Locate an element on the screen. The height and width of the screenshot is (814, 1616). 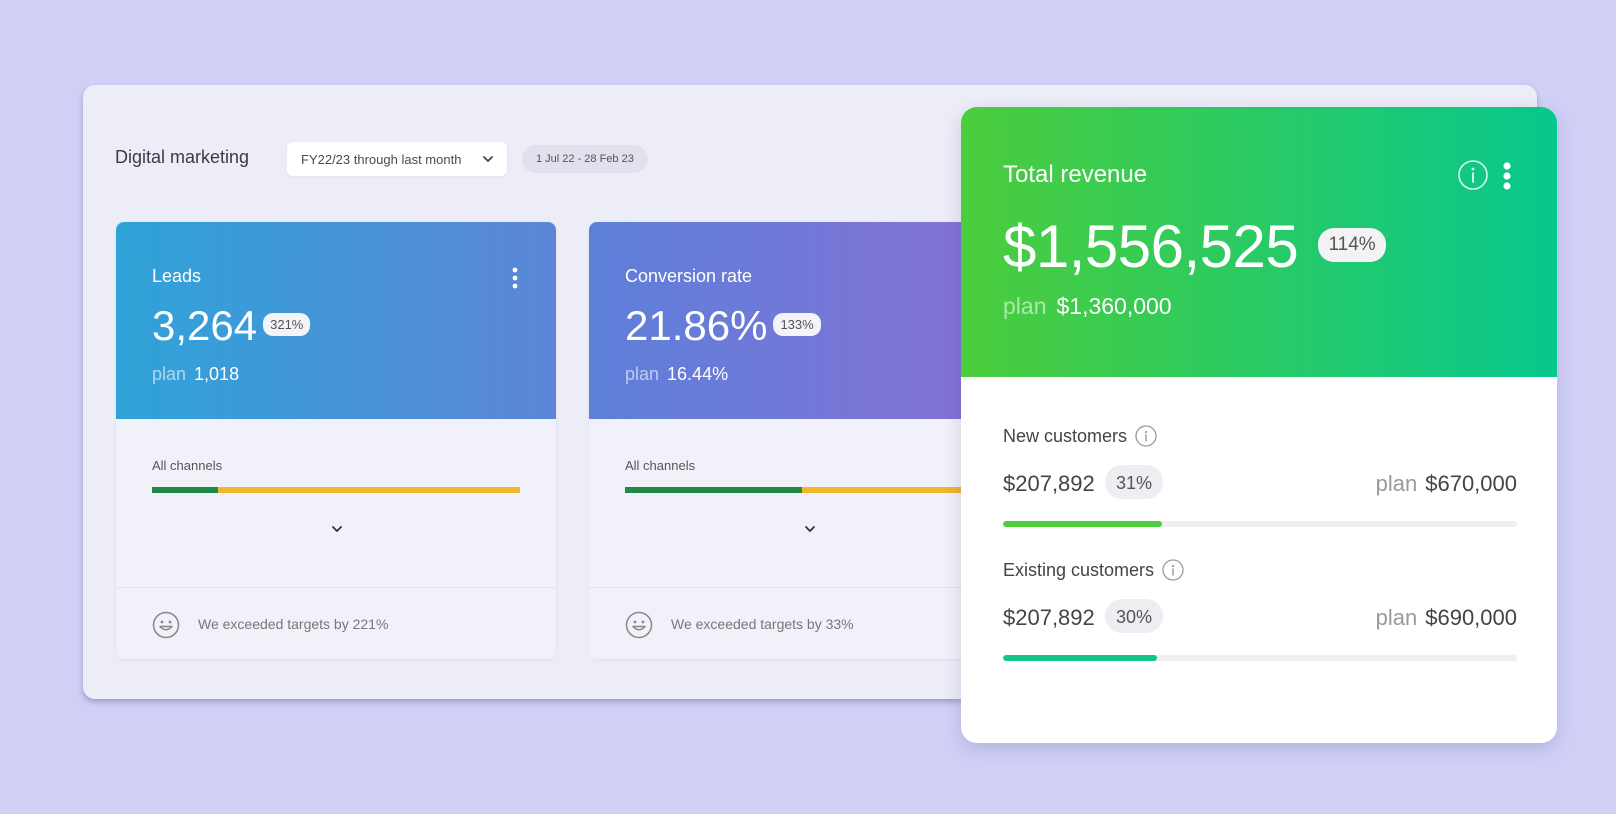
existing-customers-label: Existing customers is located at coordinates (1079, 569).